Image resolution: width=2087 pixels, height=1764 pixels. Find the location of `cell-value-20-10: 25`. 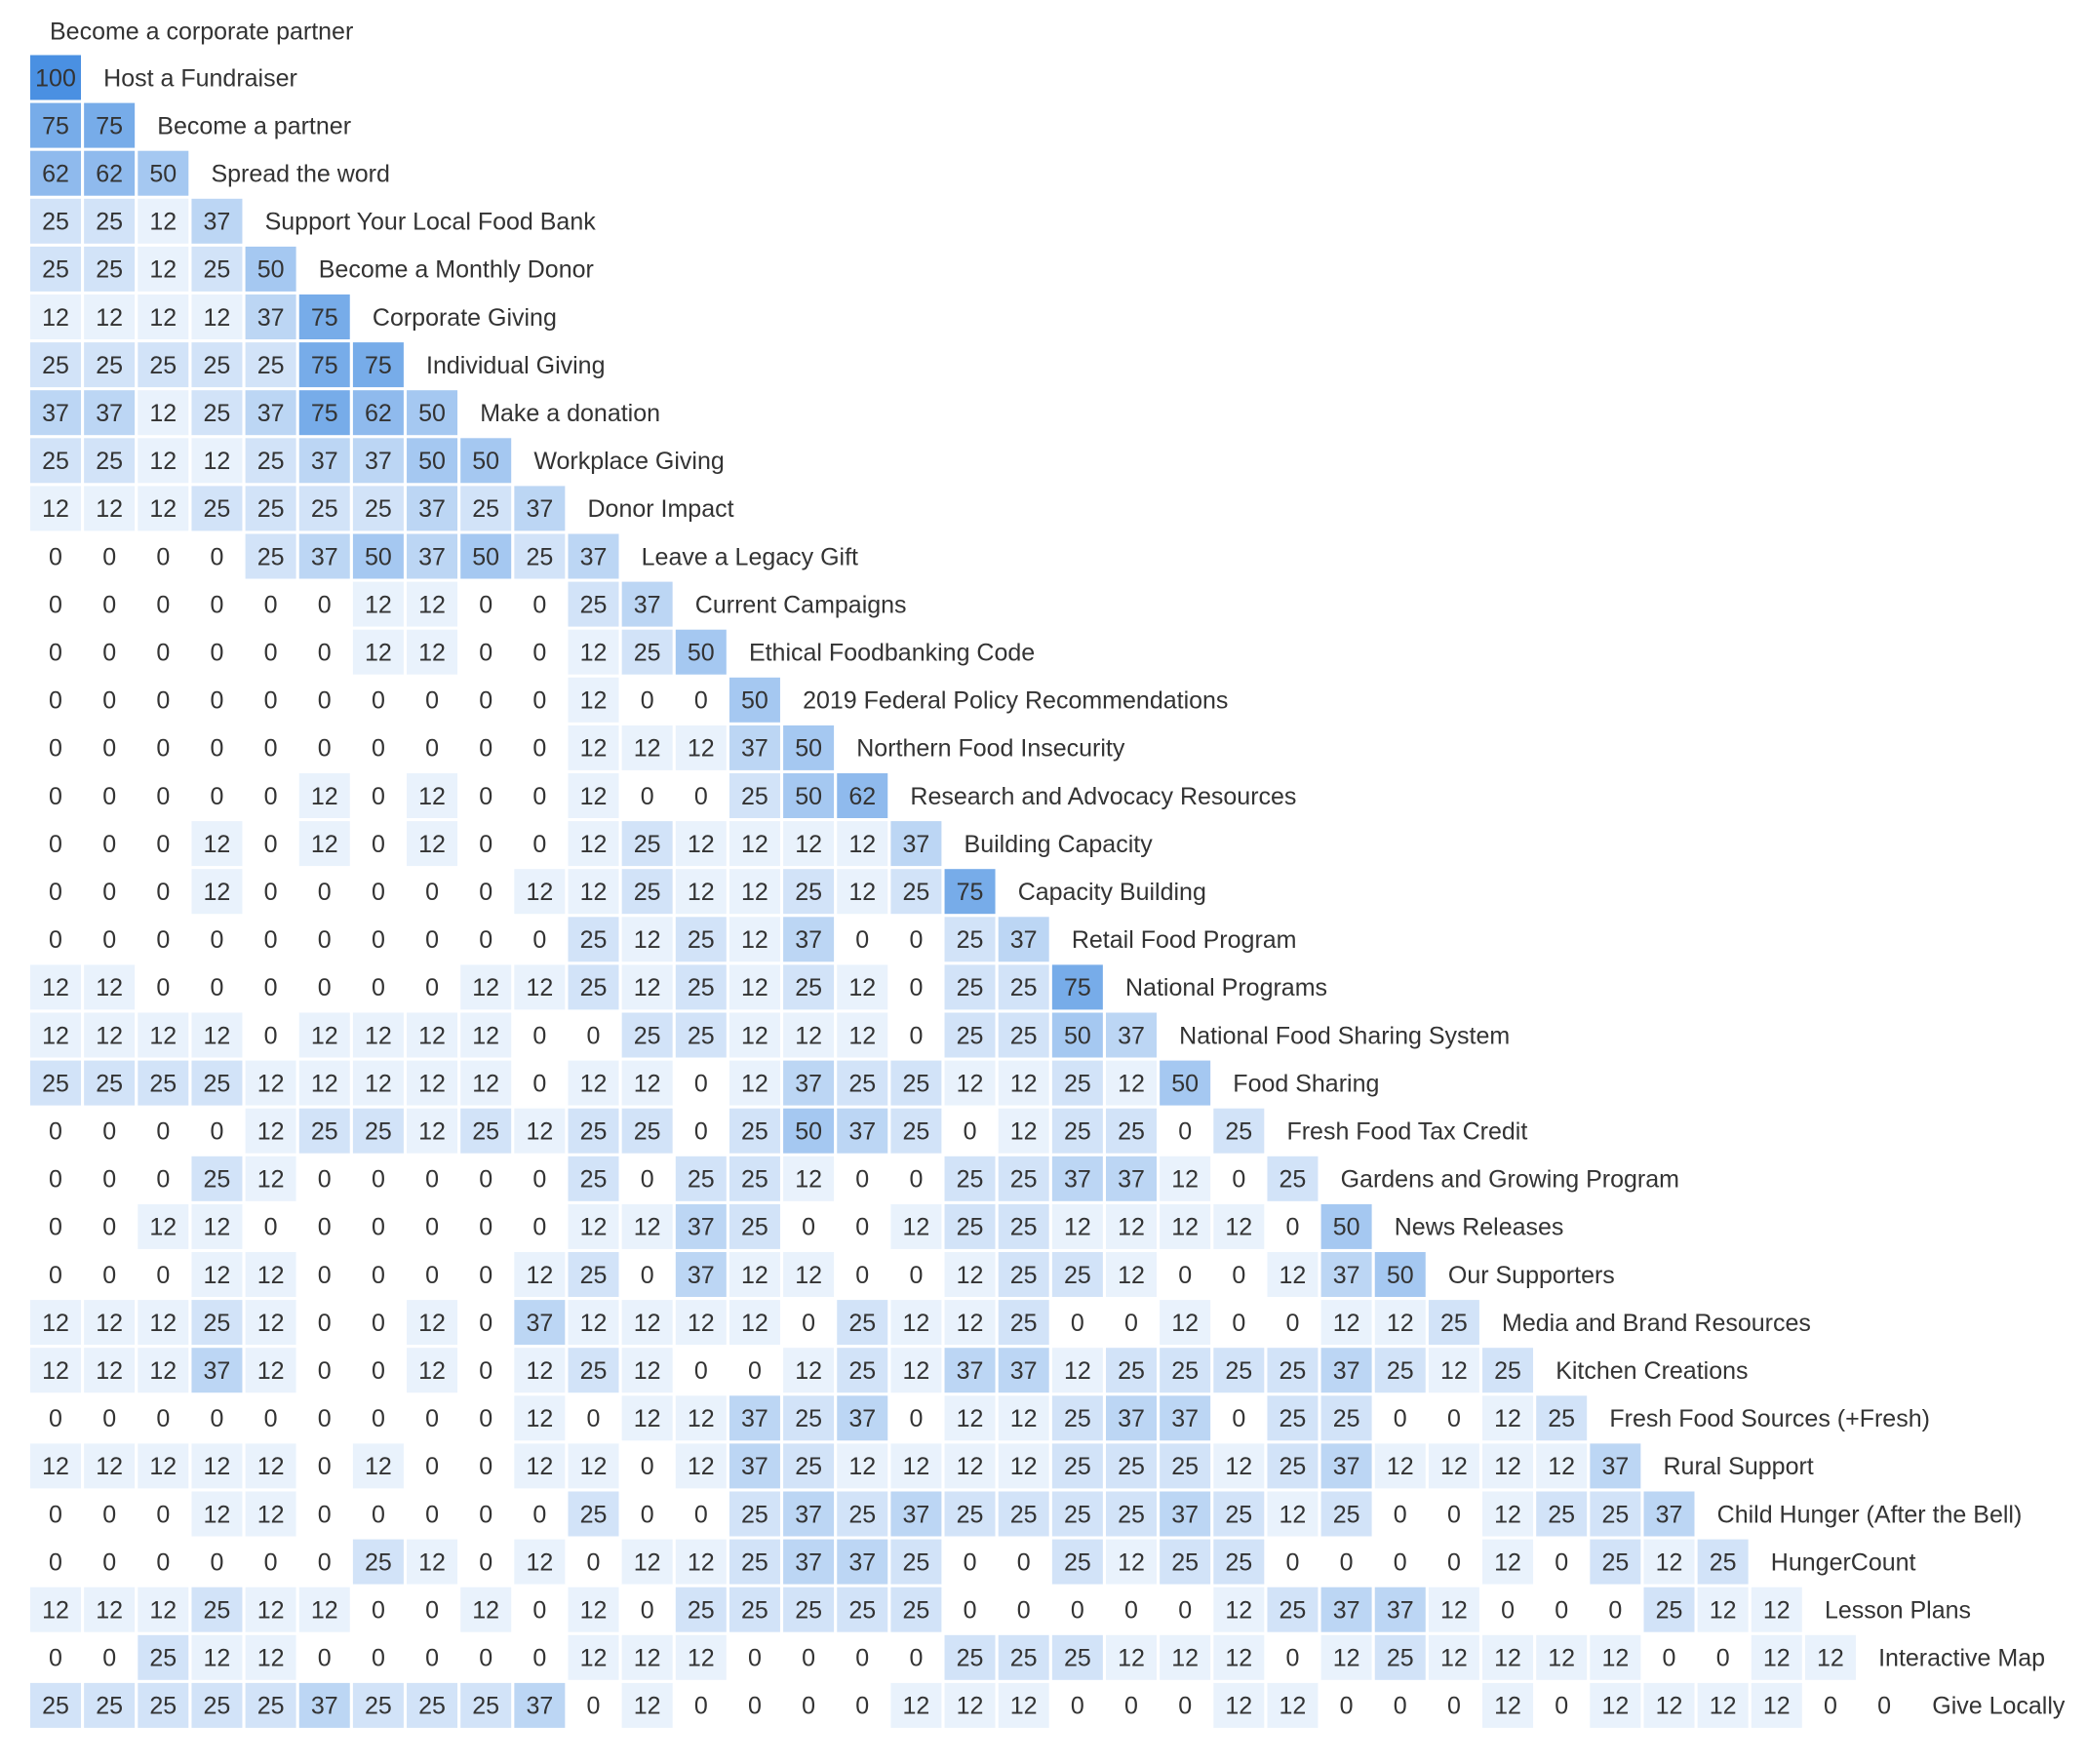

cell-value-20-10: 25 is located at coordinates (594, 987).